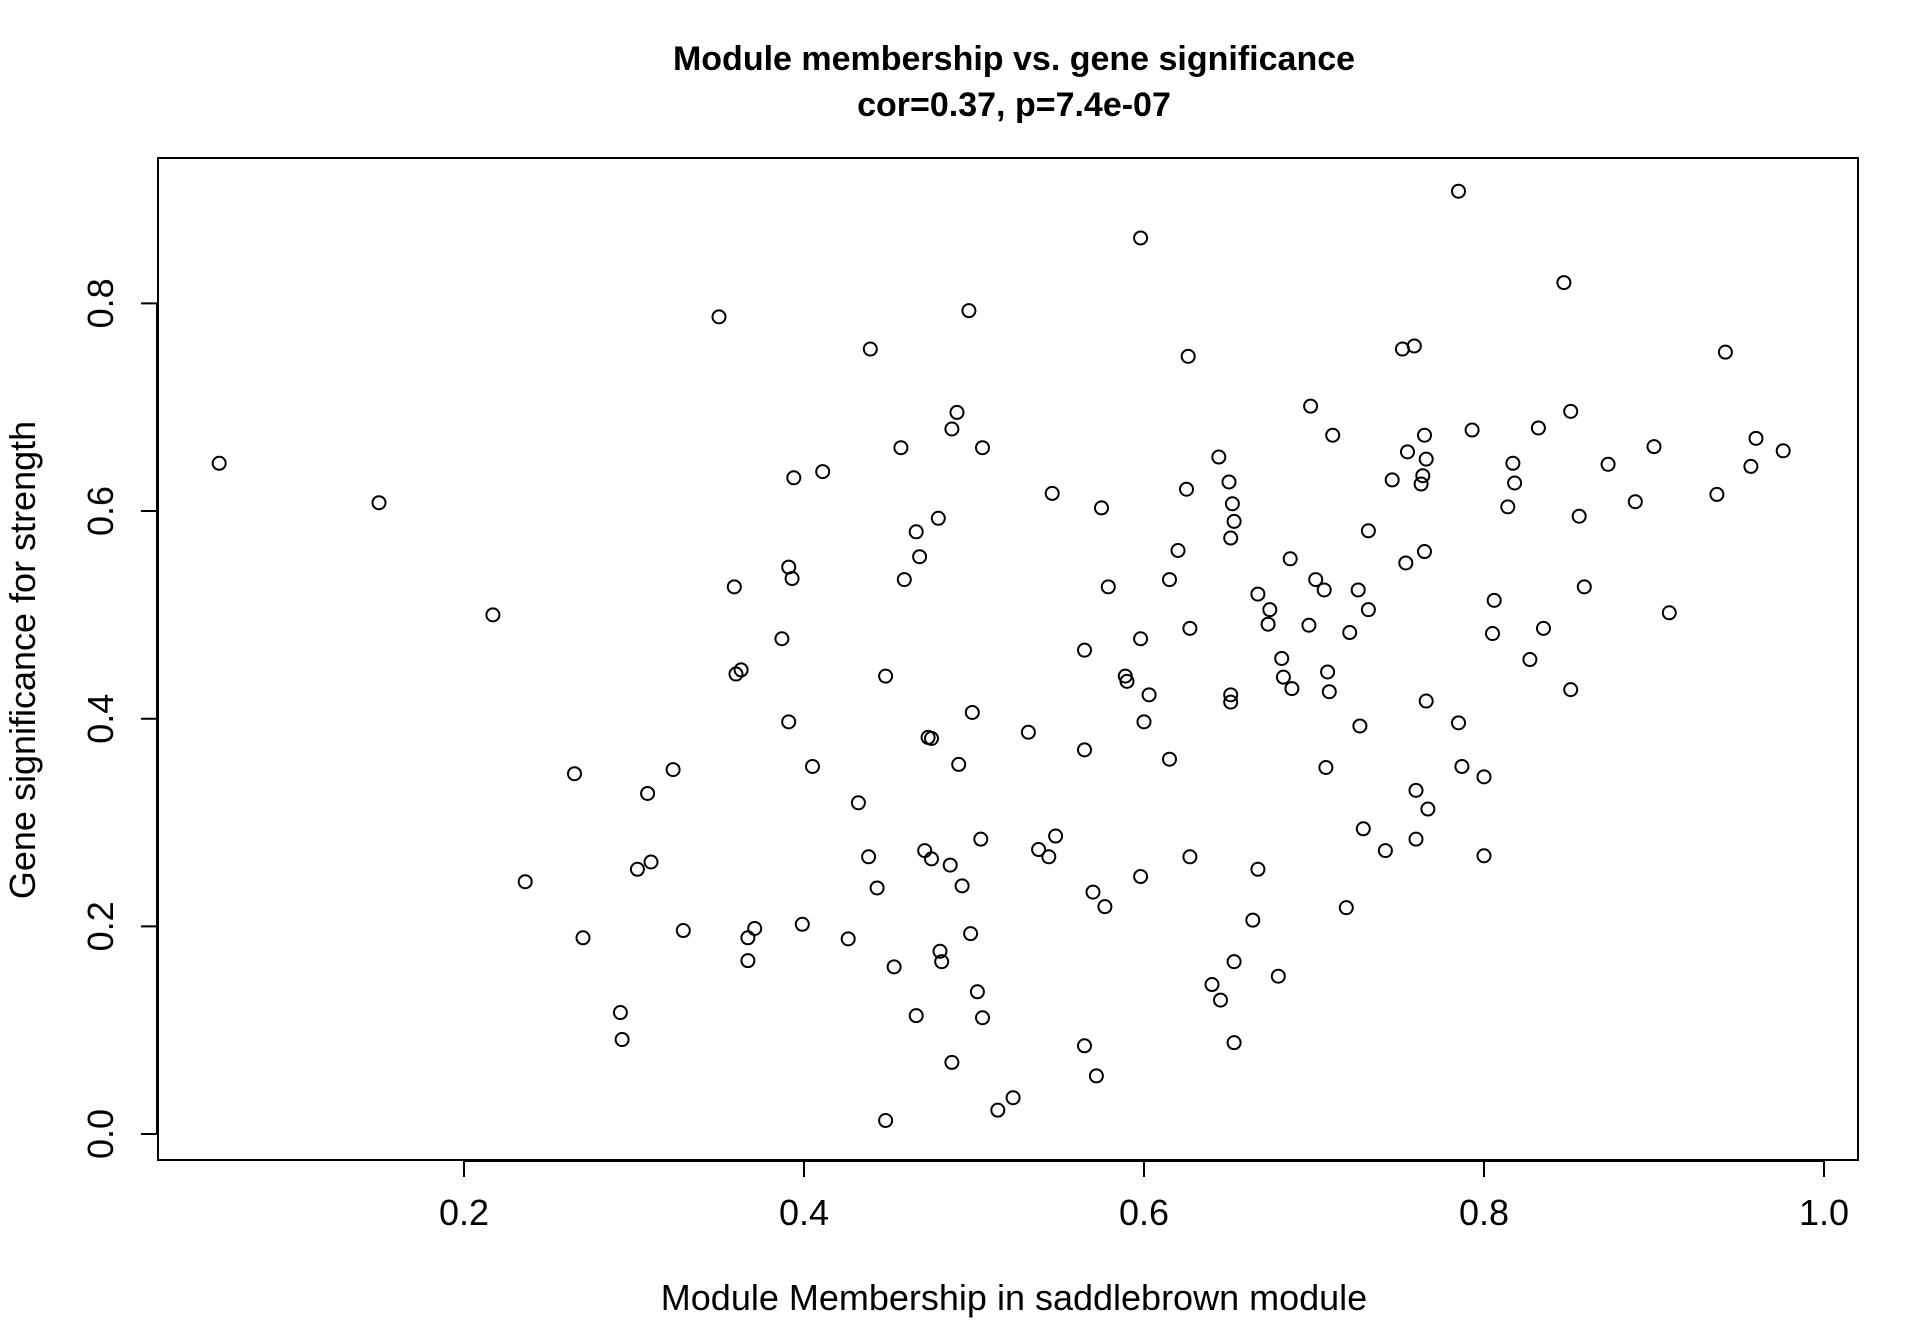  Describe the element at coordinates (22, 660) in the screenshot. I see `y-axis-label: Gene significance for strength` at that location.